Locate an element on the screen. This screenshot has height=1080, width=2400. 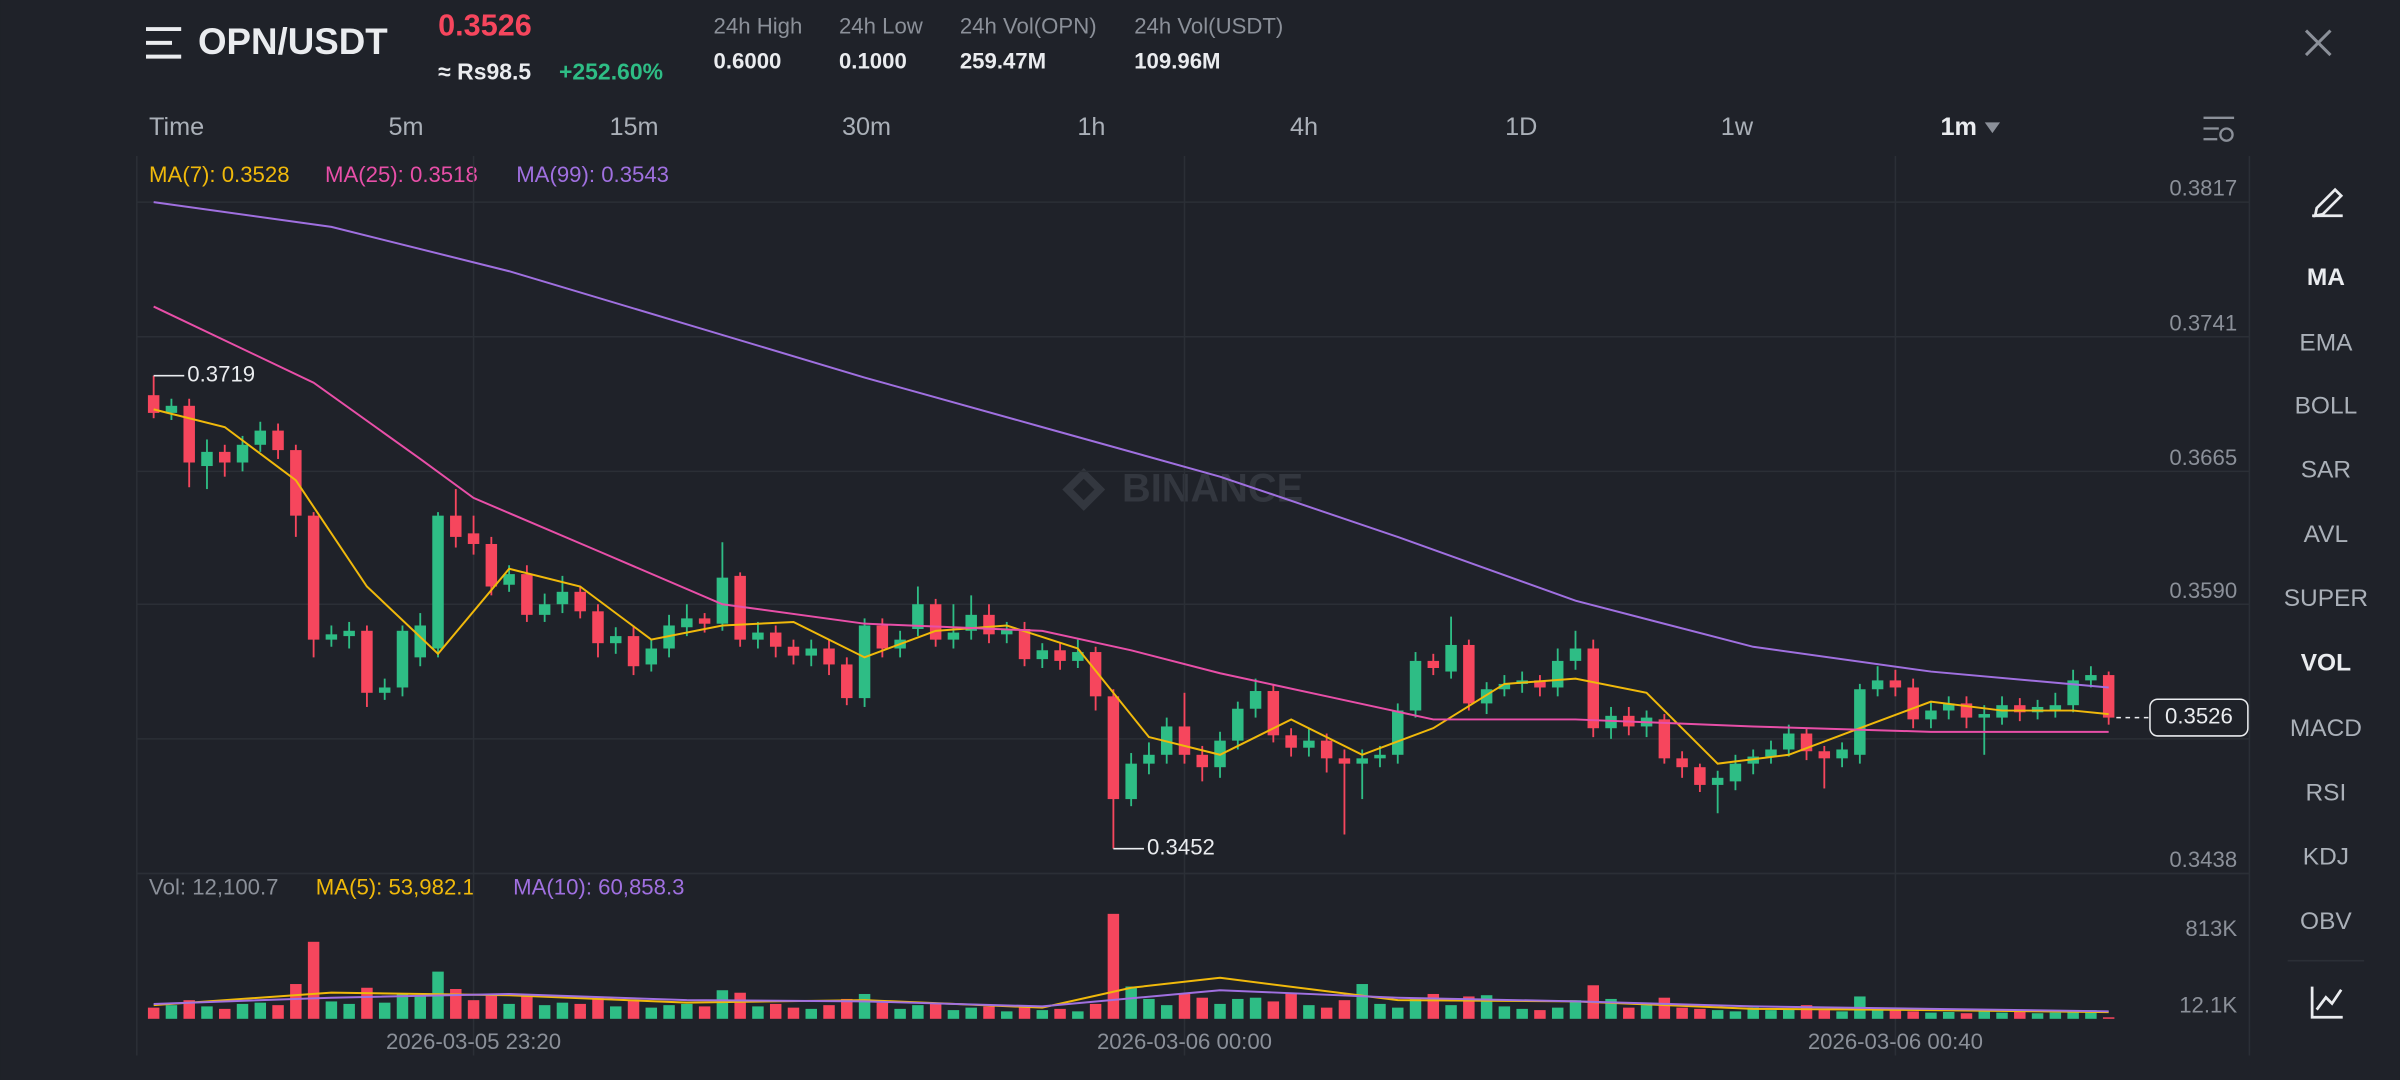
pair: OPN/USDT is located at coordinates (293, 41).